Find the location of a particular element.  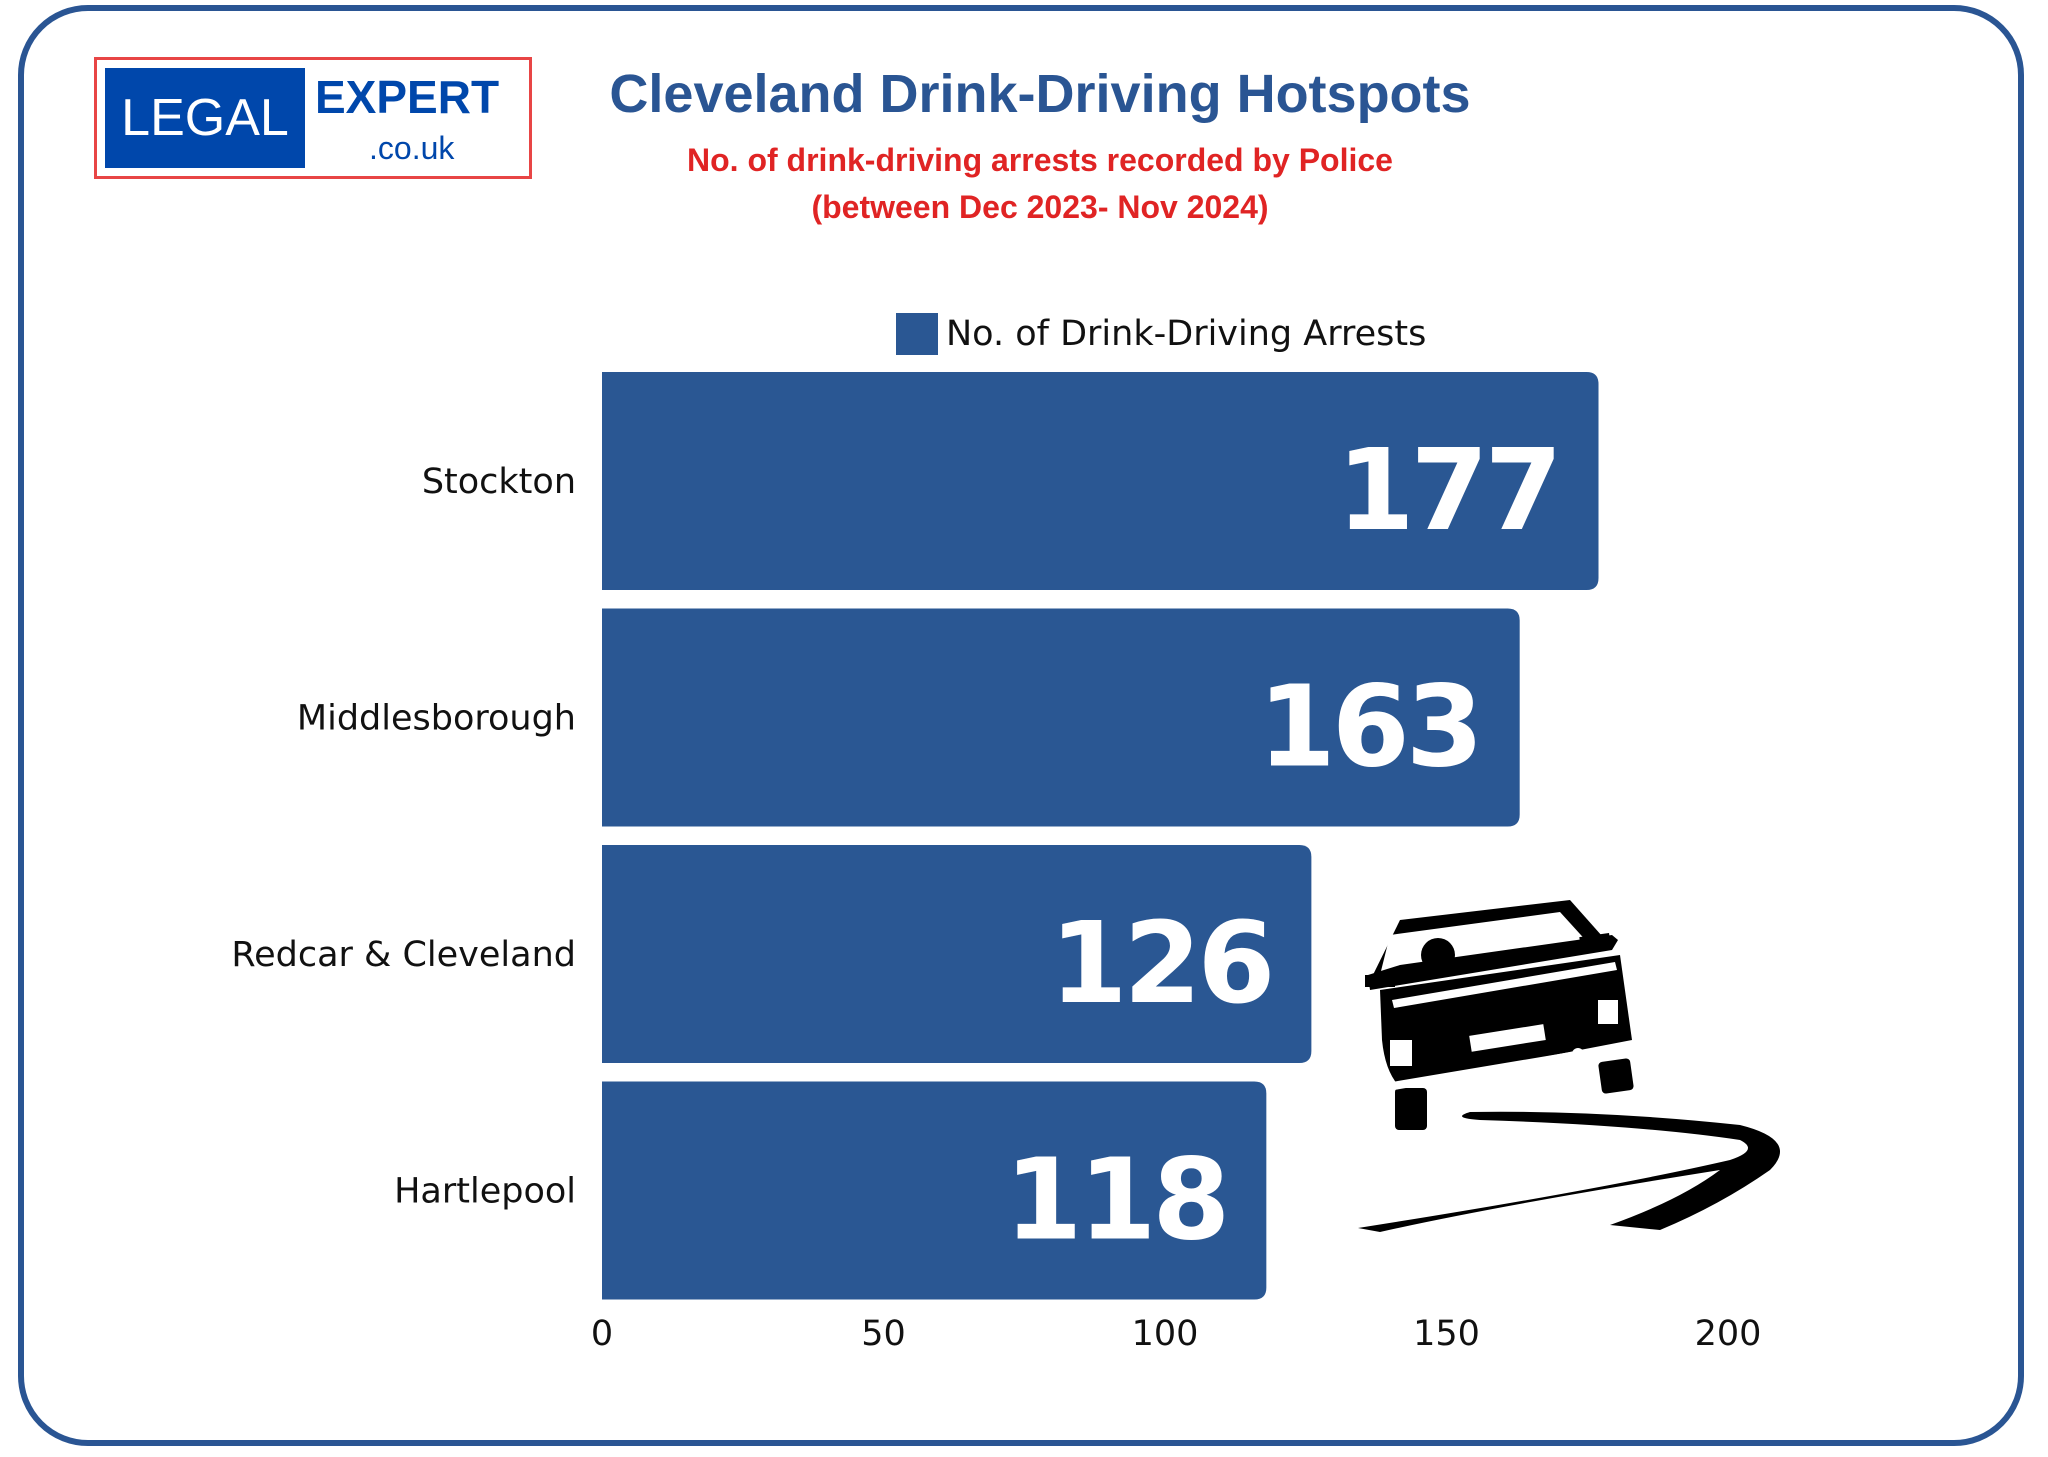

category-label: Middlesborough is located at coordinates (436, 719).